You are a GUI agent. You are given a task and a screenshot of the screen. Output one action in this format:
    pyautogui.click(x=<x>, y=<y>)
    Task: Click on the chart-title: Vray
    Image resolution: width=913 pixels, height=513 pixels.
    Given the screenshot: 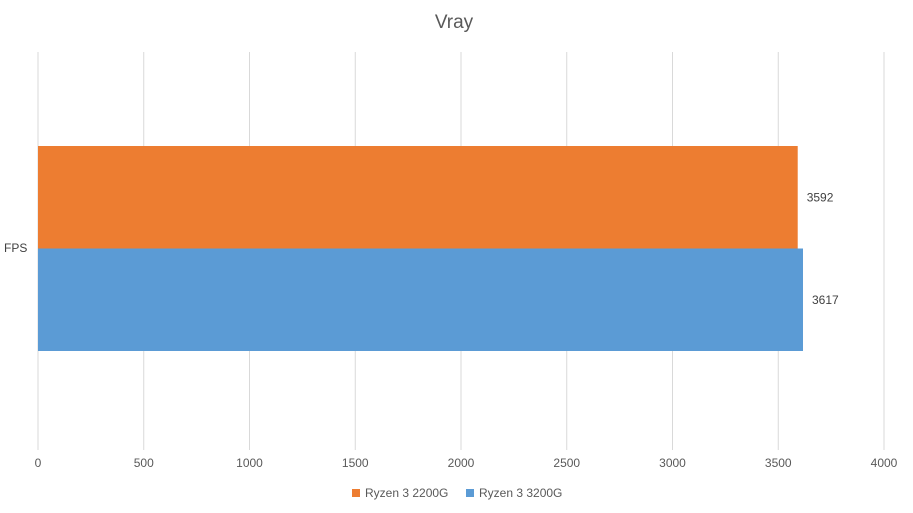 What is the action you would take?
    pyautogui.click(x=454, y=22)
    